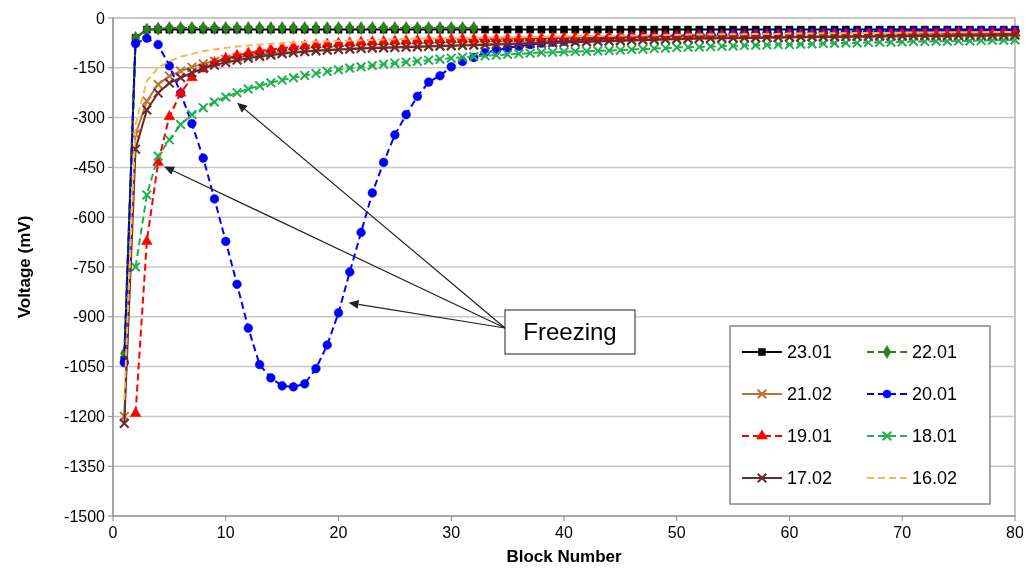  Describe the element at coordinates (89, 317) in the screenshot. I see `y-tick-label: -900` at that location.